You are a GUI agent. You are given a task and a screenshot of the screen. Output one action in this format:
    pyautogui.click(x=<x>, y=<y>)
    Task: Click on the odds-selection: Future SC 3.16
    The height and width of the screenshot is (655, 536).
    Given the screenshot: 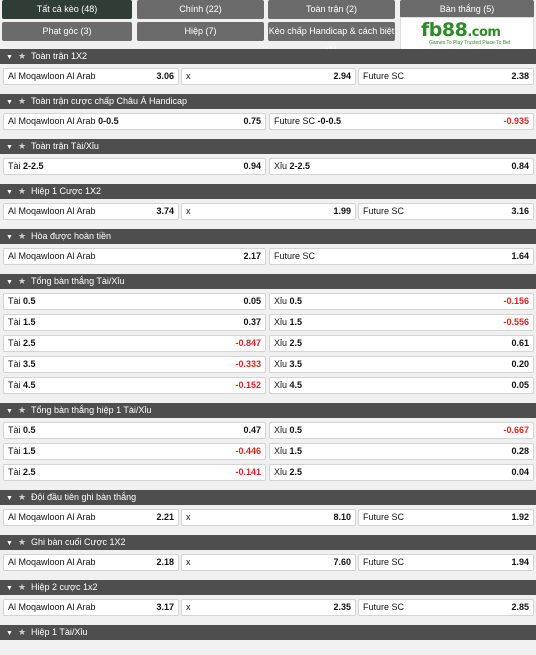 What is the action you would take?
    pyautogui.click(x=446, y=211)
    